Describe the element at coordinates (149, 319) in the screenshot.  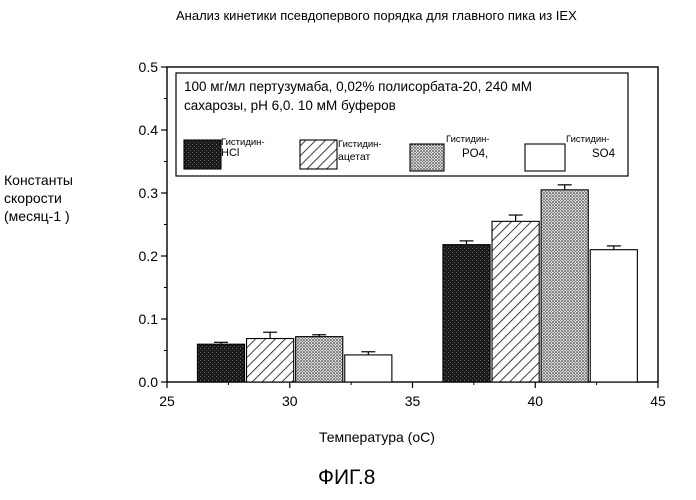
I see `y-tick-label: 0.1` at that location.